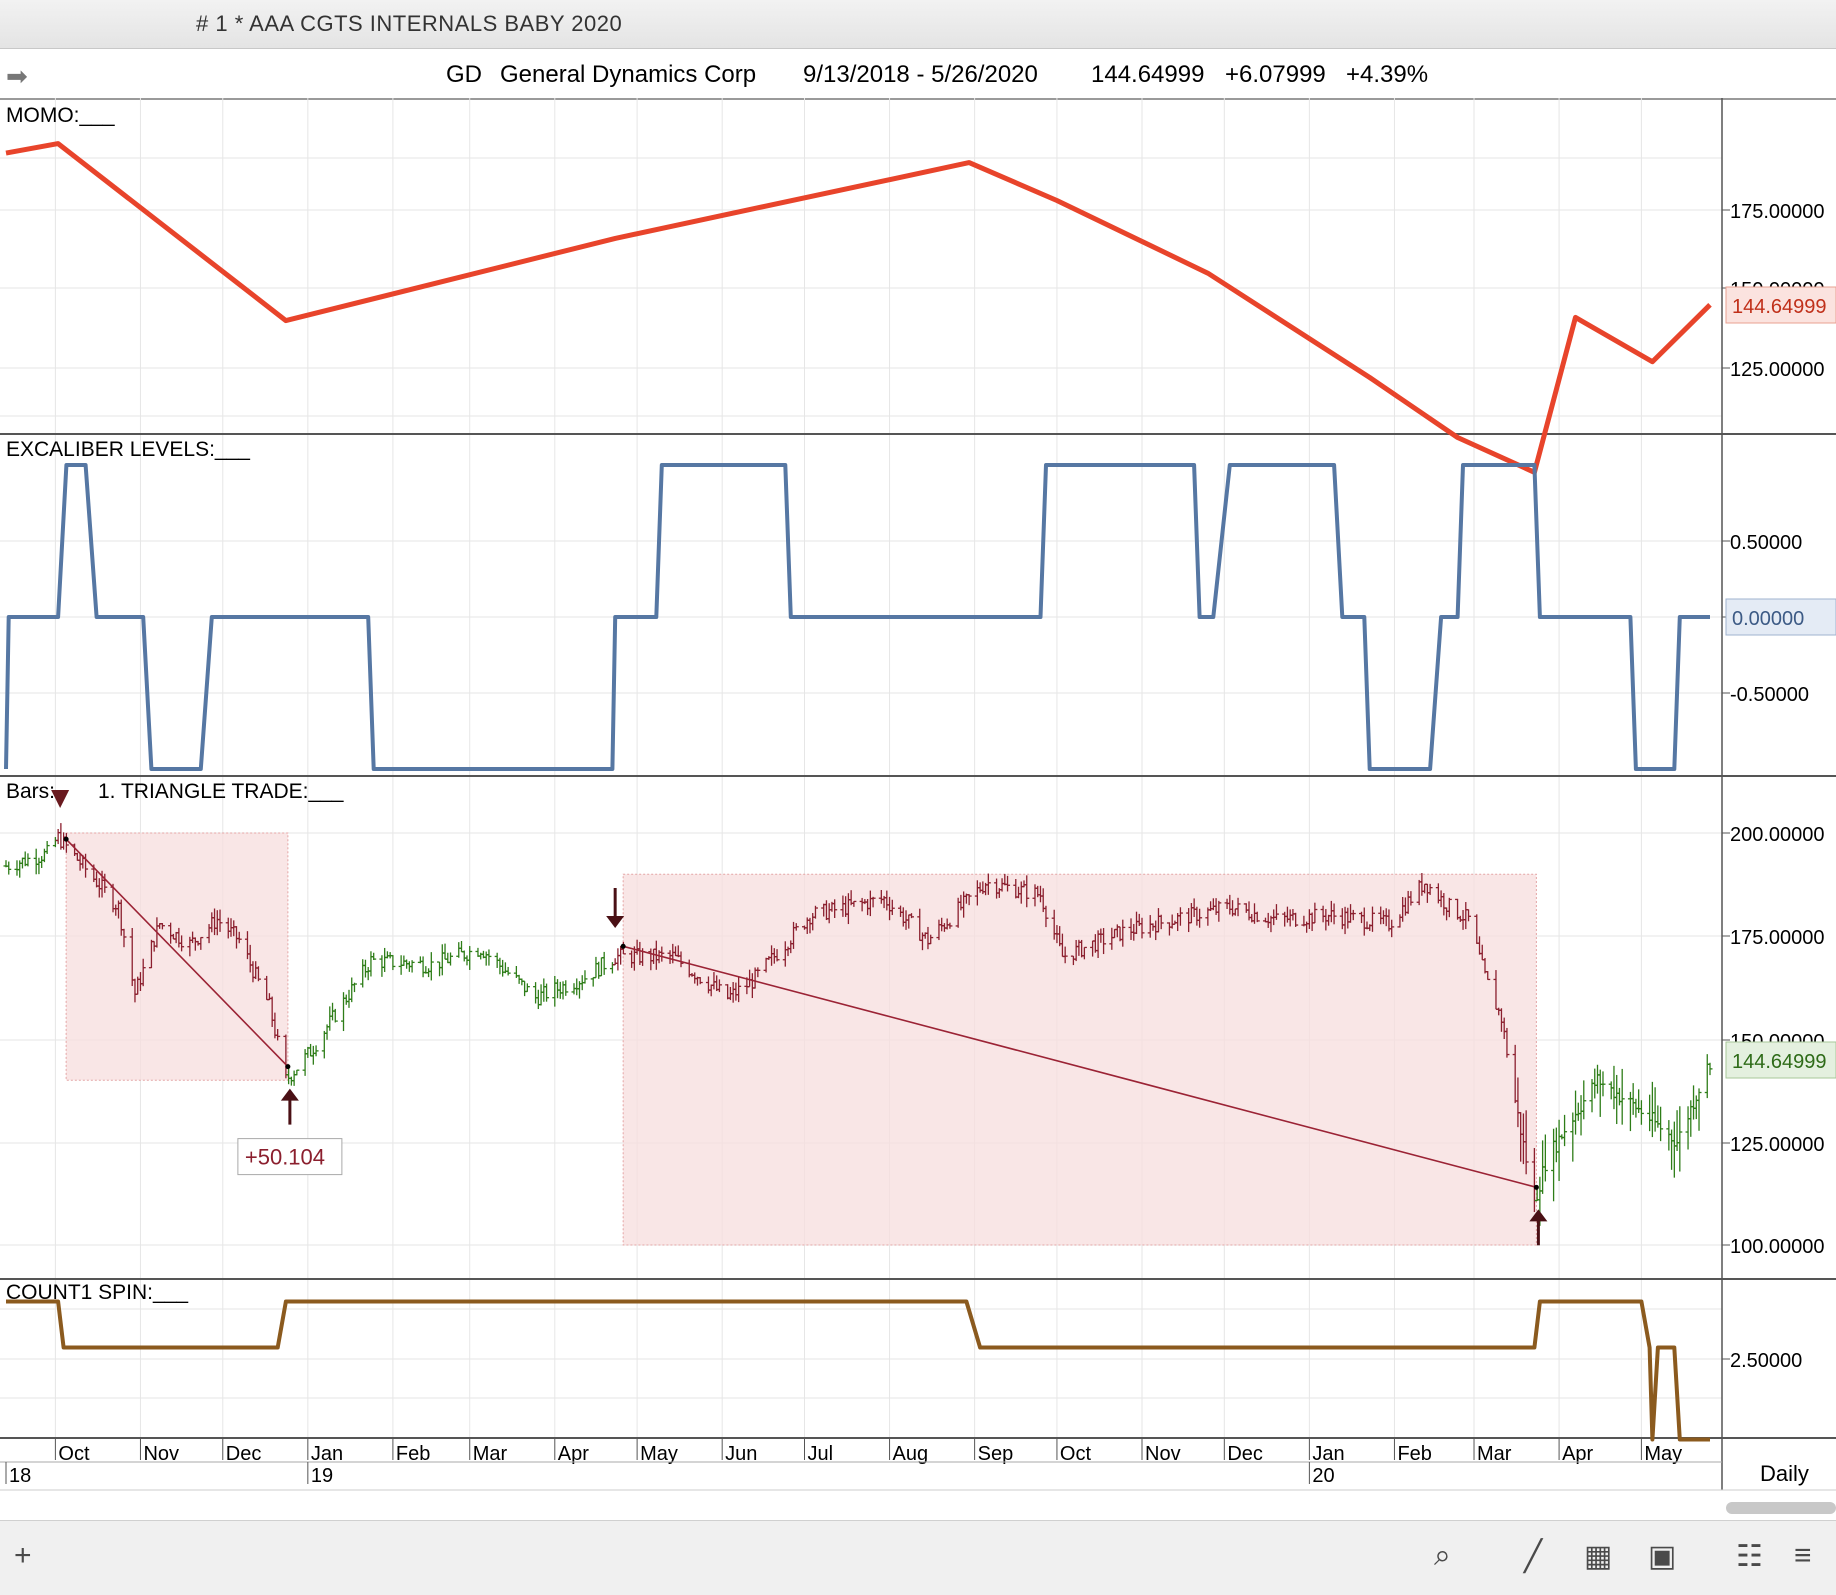 The height and width of the screenshot is (1595, 1836). Describe the element at coordinates (409, 23) in the screenshot. I see `window-title: # 1 * AAA CGTS INTERNALS BABY 2020` at that location.